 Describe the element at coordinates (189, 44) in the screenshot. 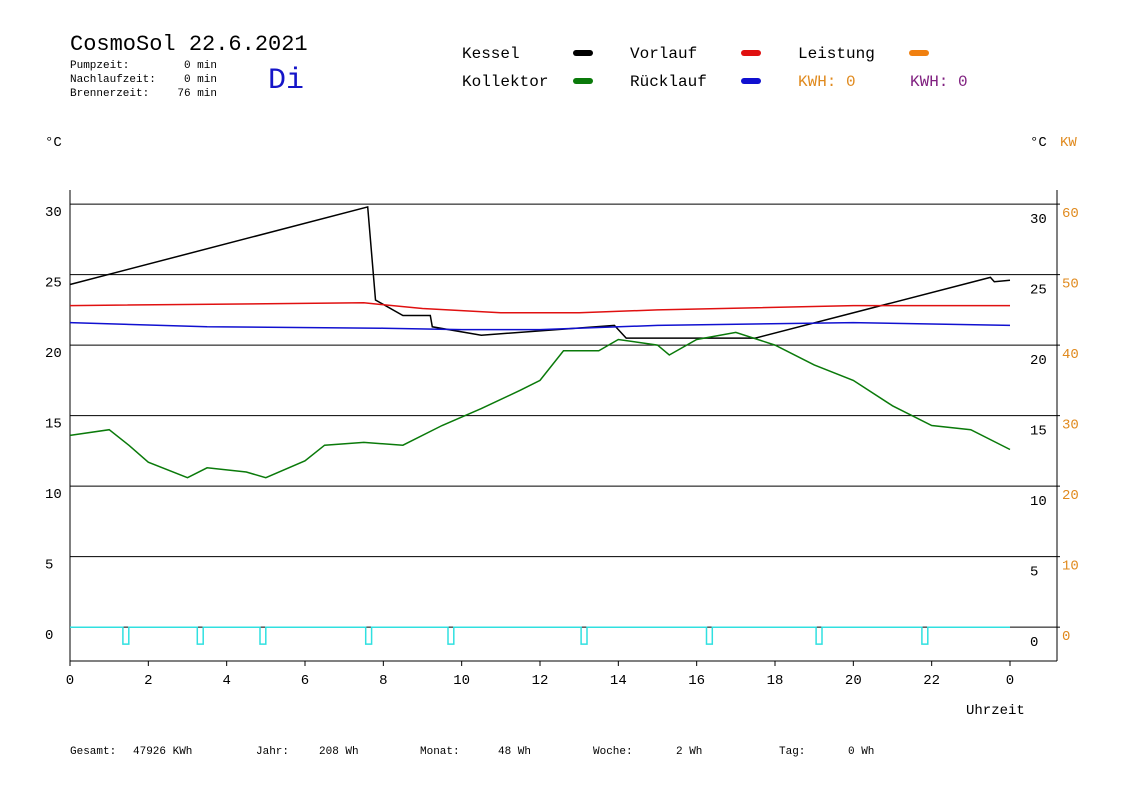

I see `title: CosmoSol 22.6.2021` at that location.